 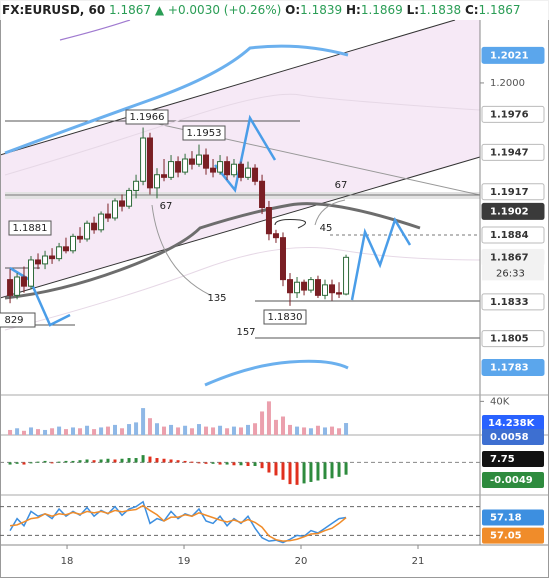 What do you see at coordinates (184, 561) in the screenshot?
I see `x-tick-label: 19` at bounding box center [184, 561].